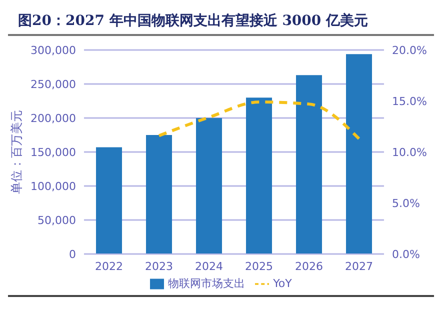 Image resolution: width=442 pixels, height=334 pixels. Describe the element at coordinates (159, 266) in the screenshot. I see `x-tick-label: 2023` at that location.